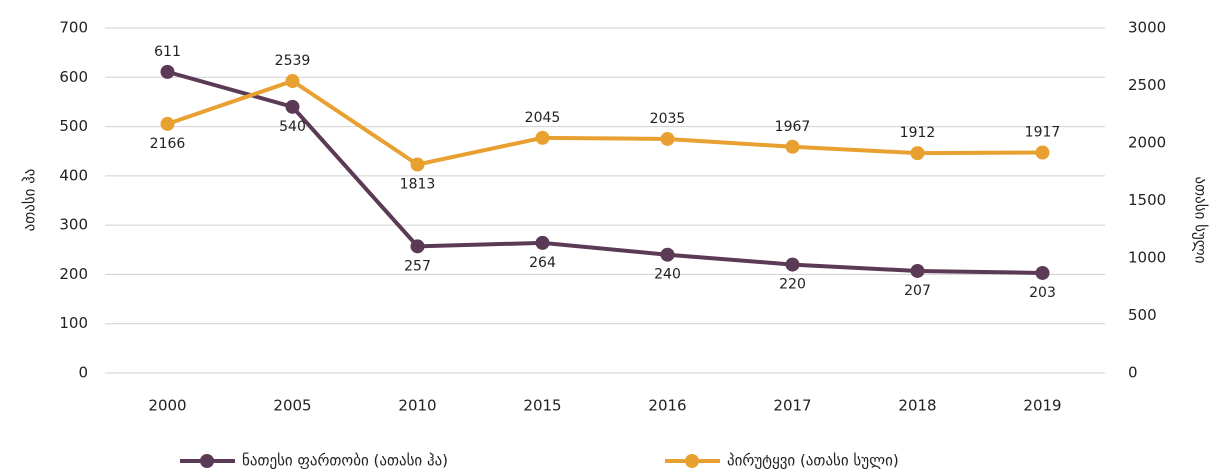 The height and width of the screenshot is (472, 1222). I want to click on data-label: 207, so click(917, 291).